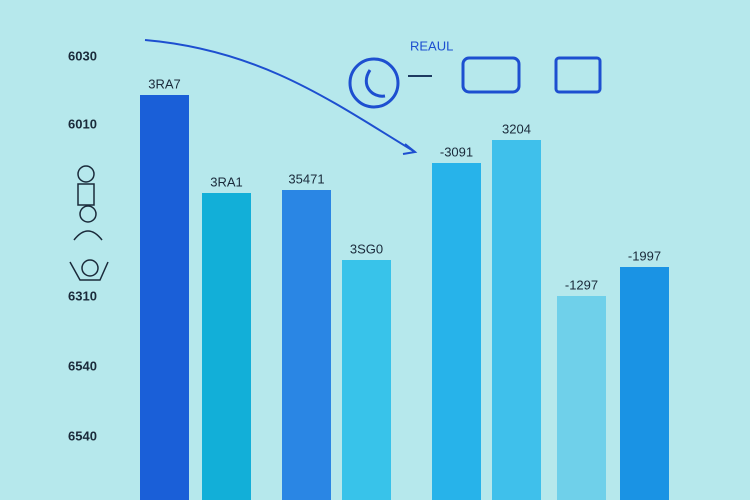  Describe the element at coordinates (82, 295) in the screenshot. I see `y-axis-label: 6310` at that location.